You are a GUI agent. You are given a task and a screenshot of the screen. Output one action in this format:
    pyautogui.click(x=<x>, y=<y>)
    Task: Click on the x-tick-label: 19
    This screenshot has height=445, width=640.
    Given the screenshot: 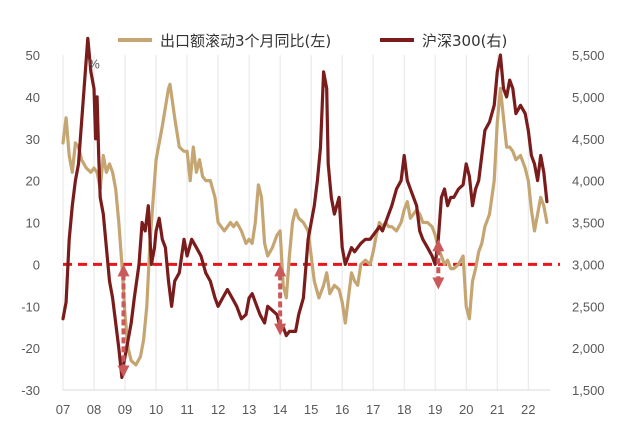 What is the action you would take?
    pyautogui.click(x=435, y=409)
    